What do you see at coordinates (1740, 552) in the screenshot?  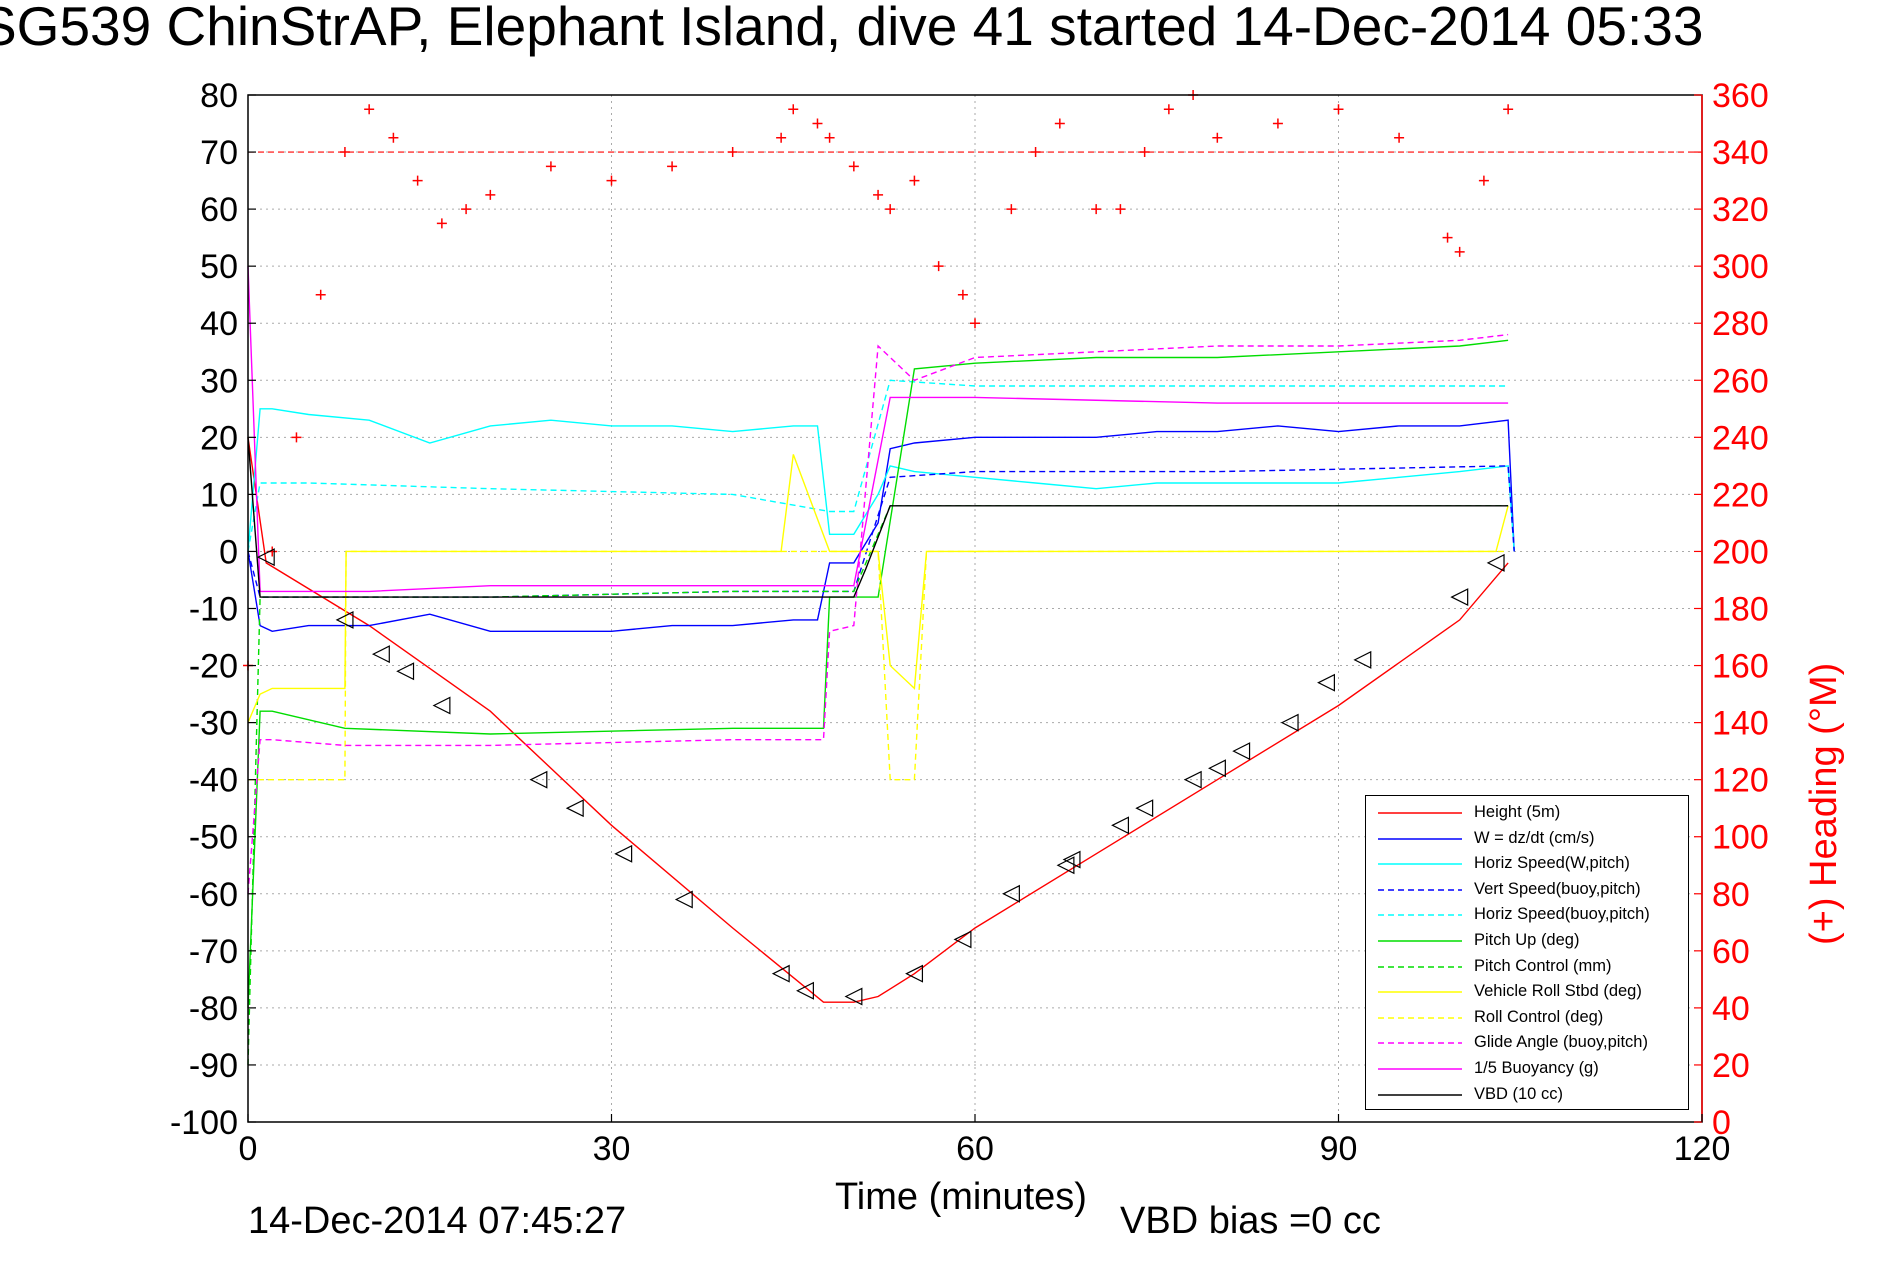 I see `y-right-tick-label: 200` at bounding box center [1740, 552].